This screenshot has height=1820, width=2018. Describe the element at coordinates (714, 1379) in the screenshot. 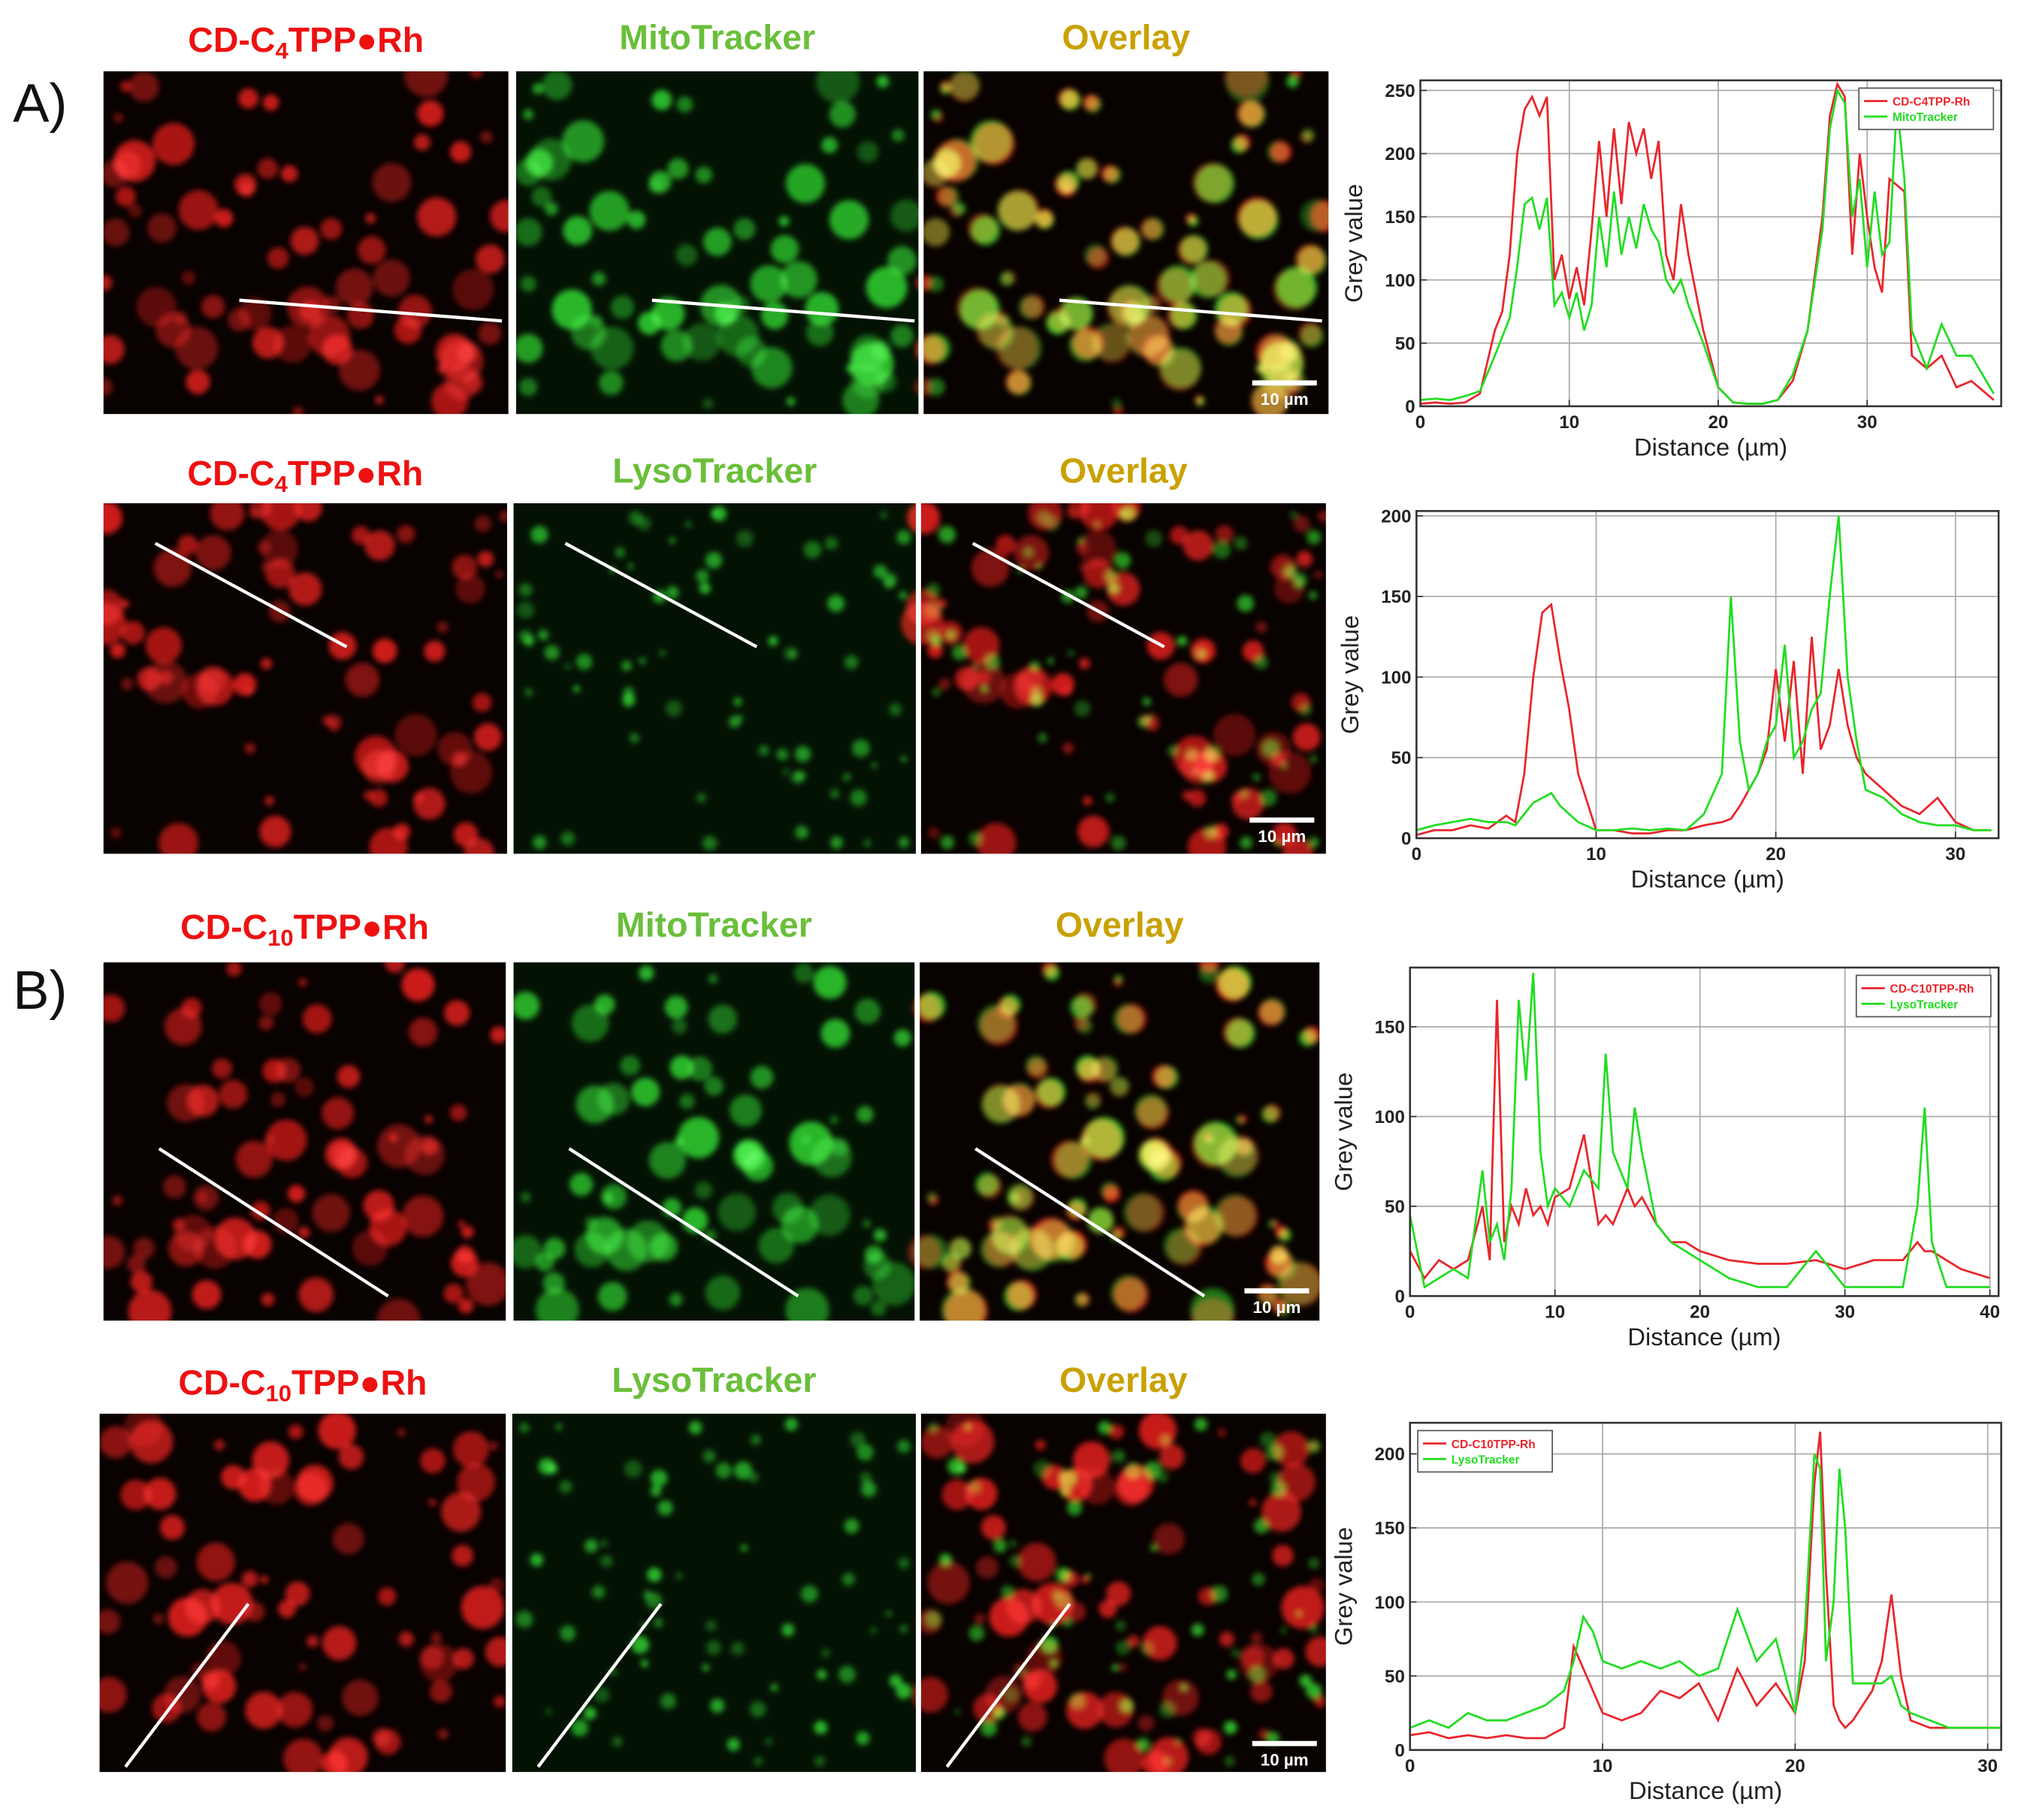

I see `tracker-title: LysoTracker` at that location.